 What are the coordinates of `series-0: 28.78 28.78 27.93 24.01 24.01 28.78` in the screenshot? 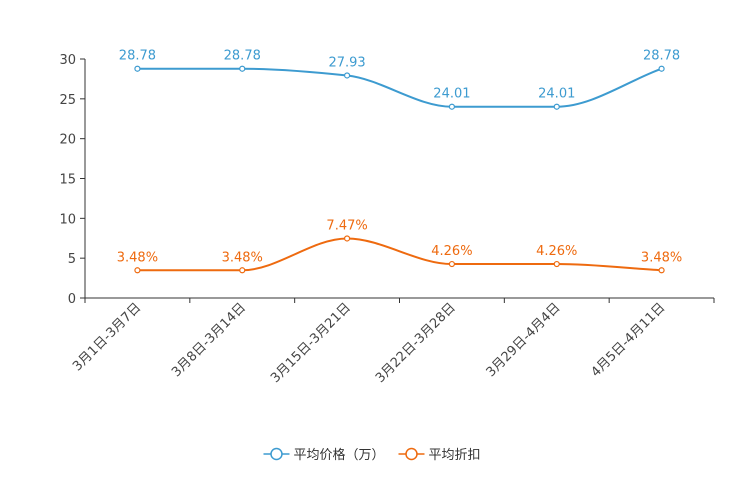 It's located at (399, 79).